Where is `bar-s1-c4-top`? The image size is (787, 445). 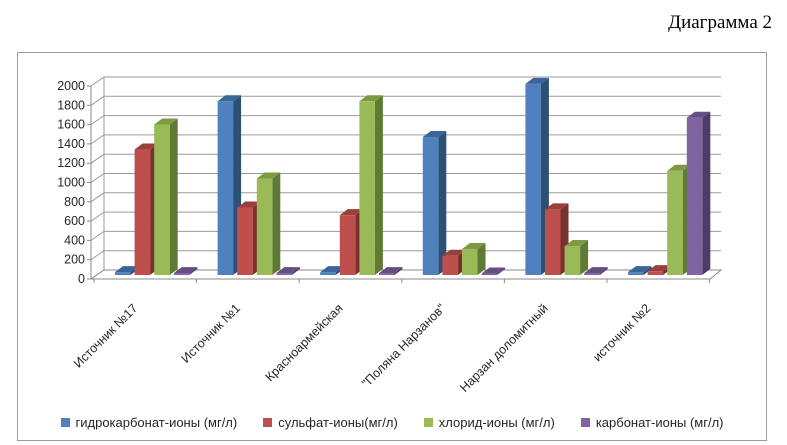
bar-s1-c4-top is located at coordinates (557, 206).